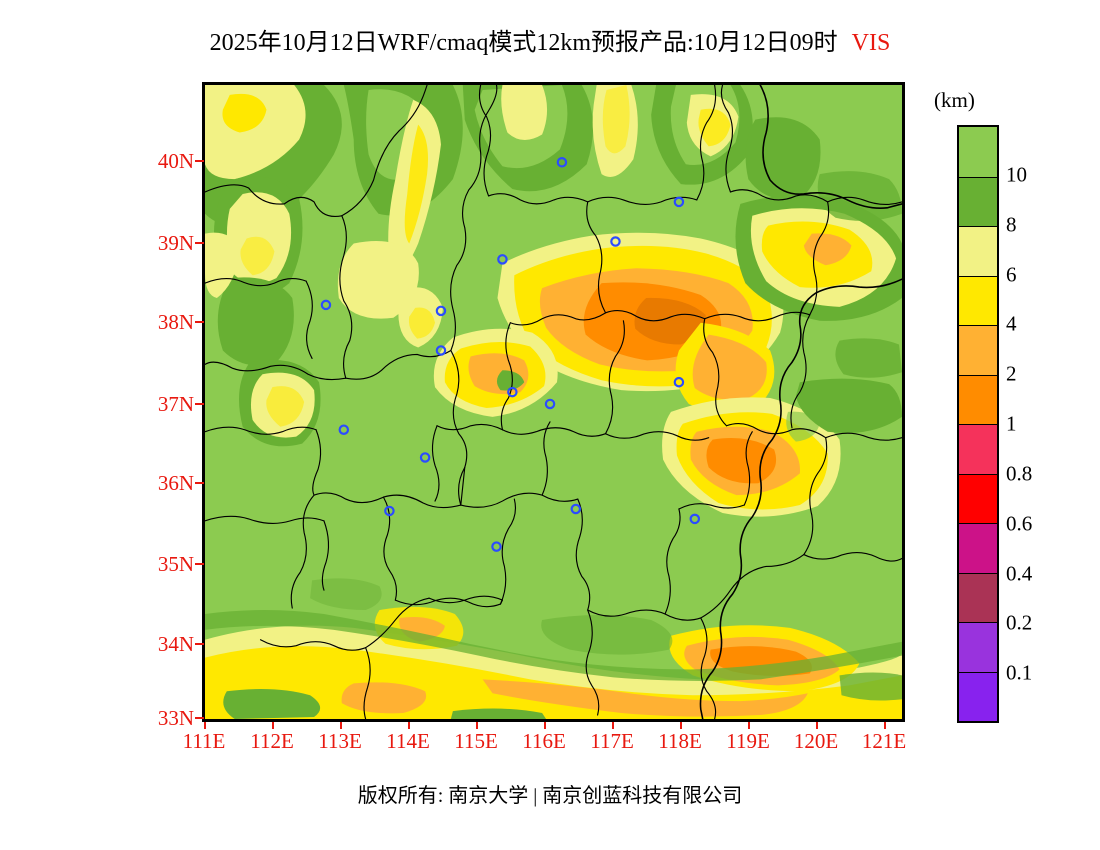  What do you see at coordinates (523, 43) in the screenshot?
I see `title-main-text: 2025年10月12日WRF/cmaq模式12km预报产品:10月12日09时` at bounding box center [523, 43].